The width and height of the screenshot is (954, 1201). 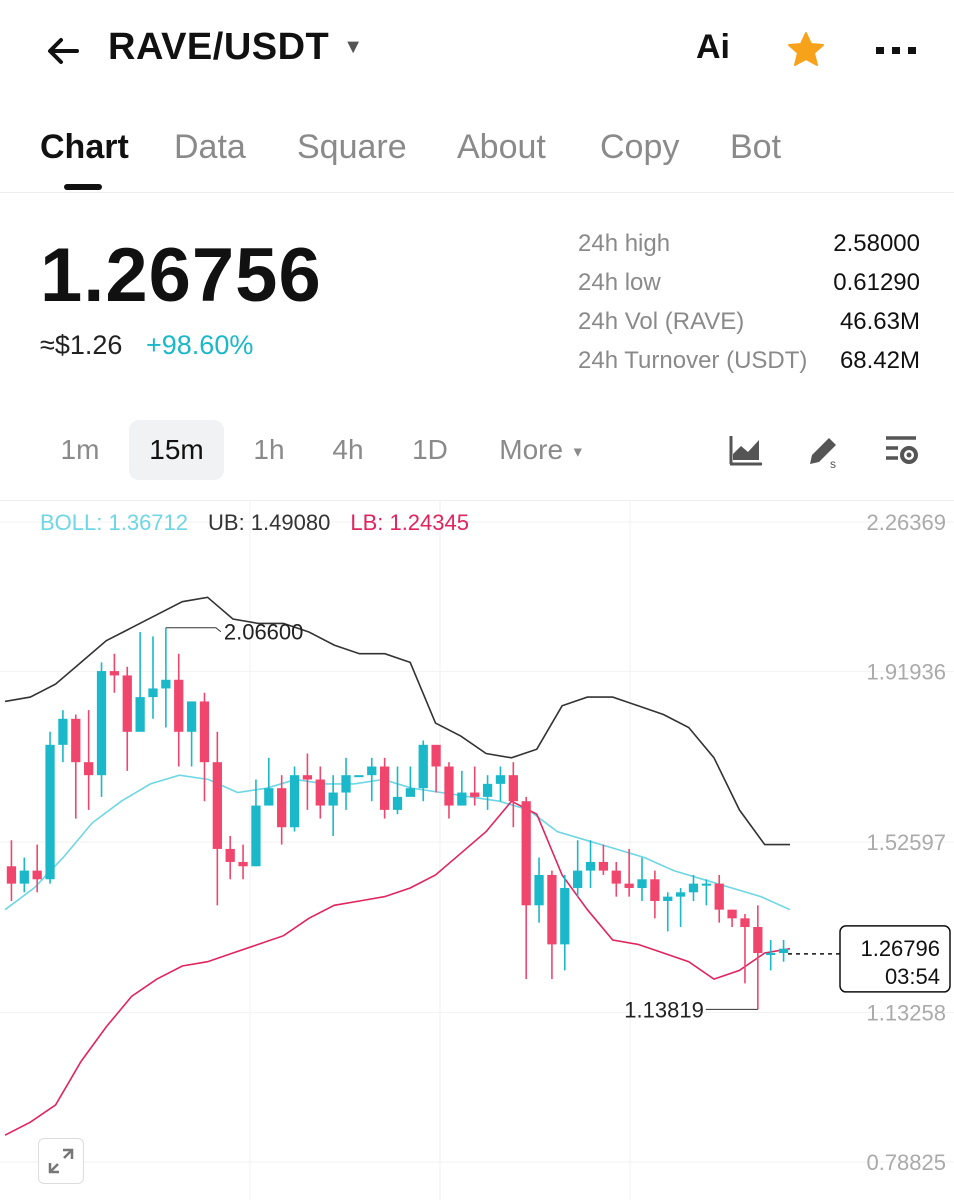 I want to click on stat-value: 68.42M, so click(x=879, y=360).